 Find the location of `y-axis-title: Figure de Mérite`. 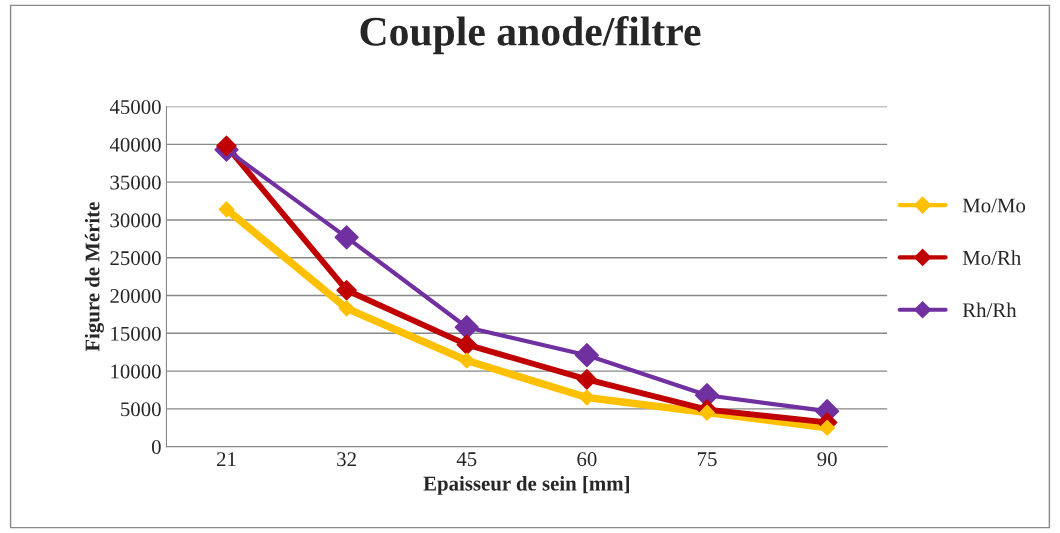

y-axis-title: Figure de Mérite is located at coordinates (94, 277).